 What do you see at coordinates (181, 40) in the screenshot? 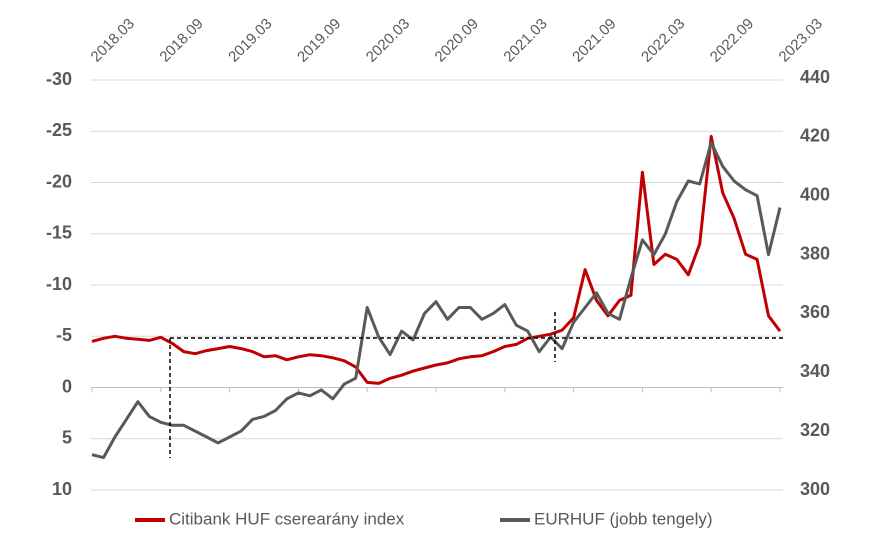
I see `x-tick-label: 2018.09` at bounding box center [181, 40].